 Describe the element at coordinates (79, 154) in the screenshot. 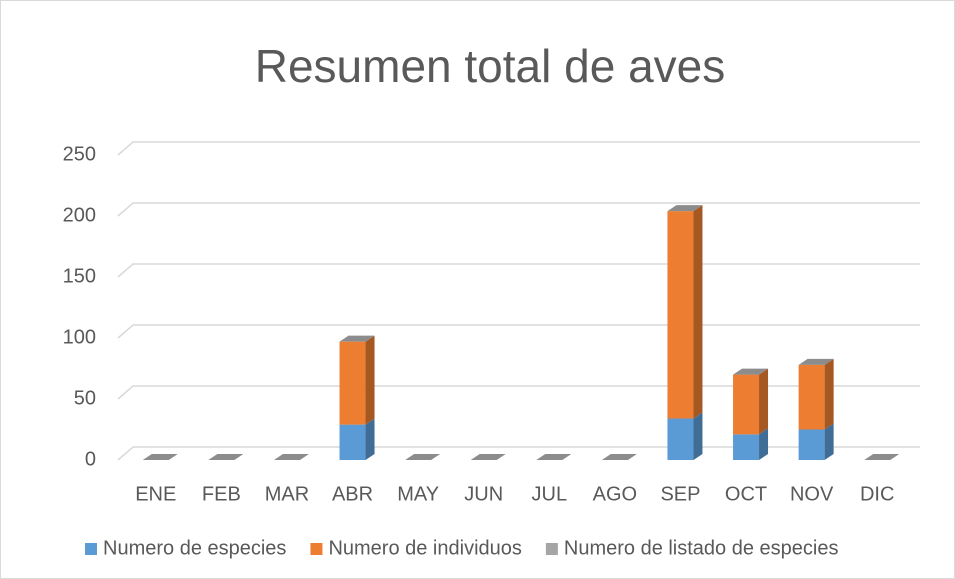

I see `y-tick-label: 250` at that location.